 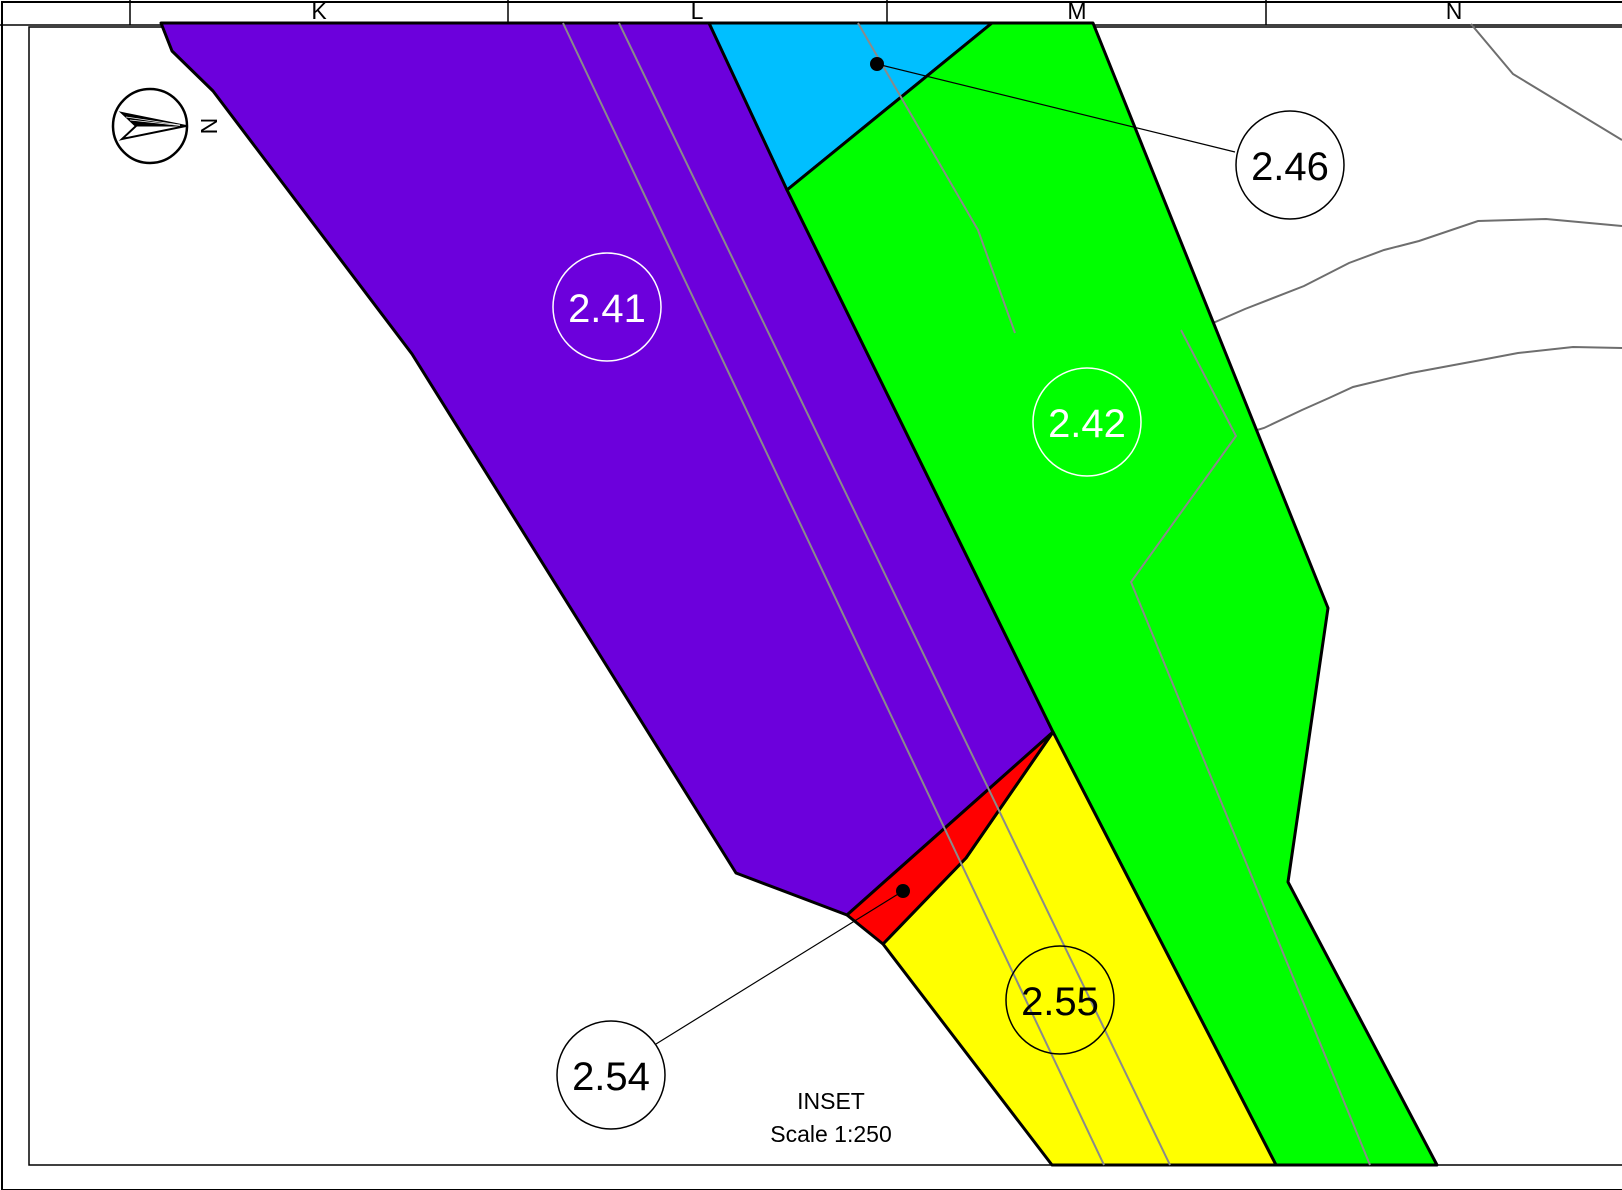 What do you see at coordinates (209, 126) in the screenshot?
I see `north-label: N` at bounding box center [209, 126].